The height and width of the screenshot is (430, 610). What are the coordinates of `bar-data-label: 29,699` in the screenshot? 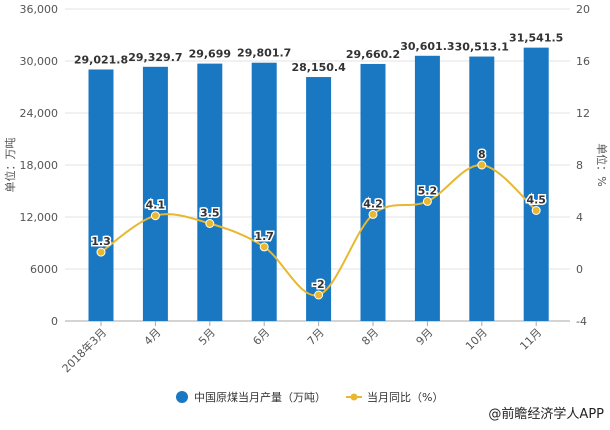 It's located at (210, 54).